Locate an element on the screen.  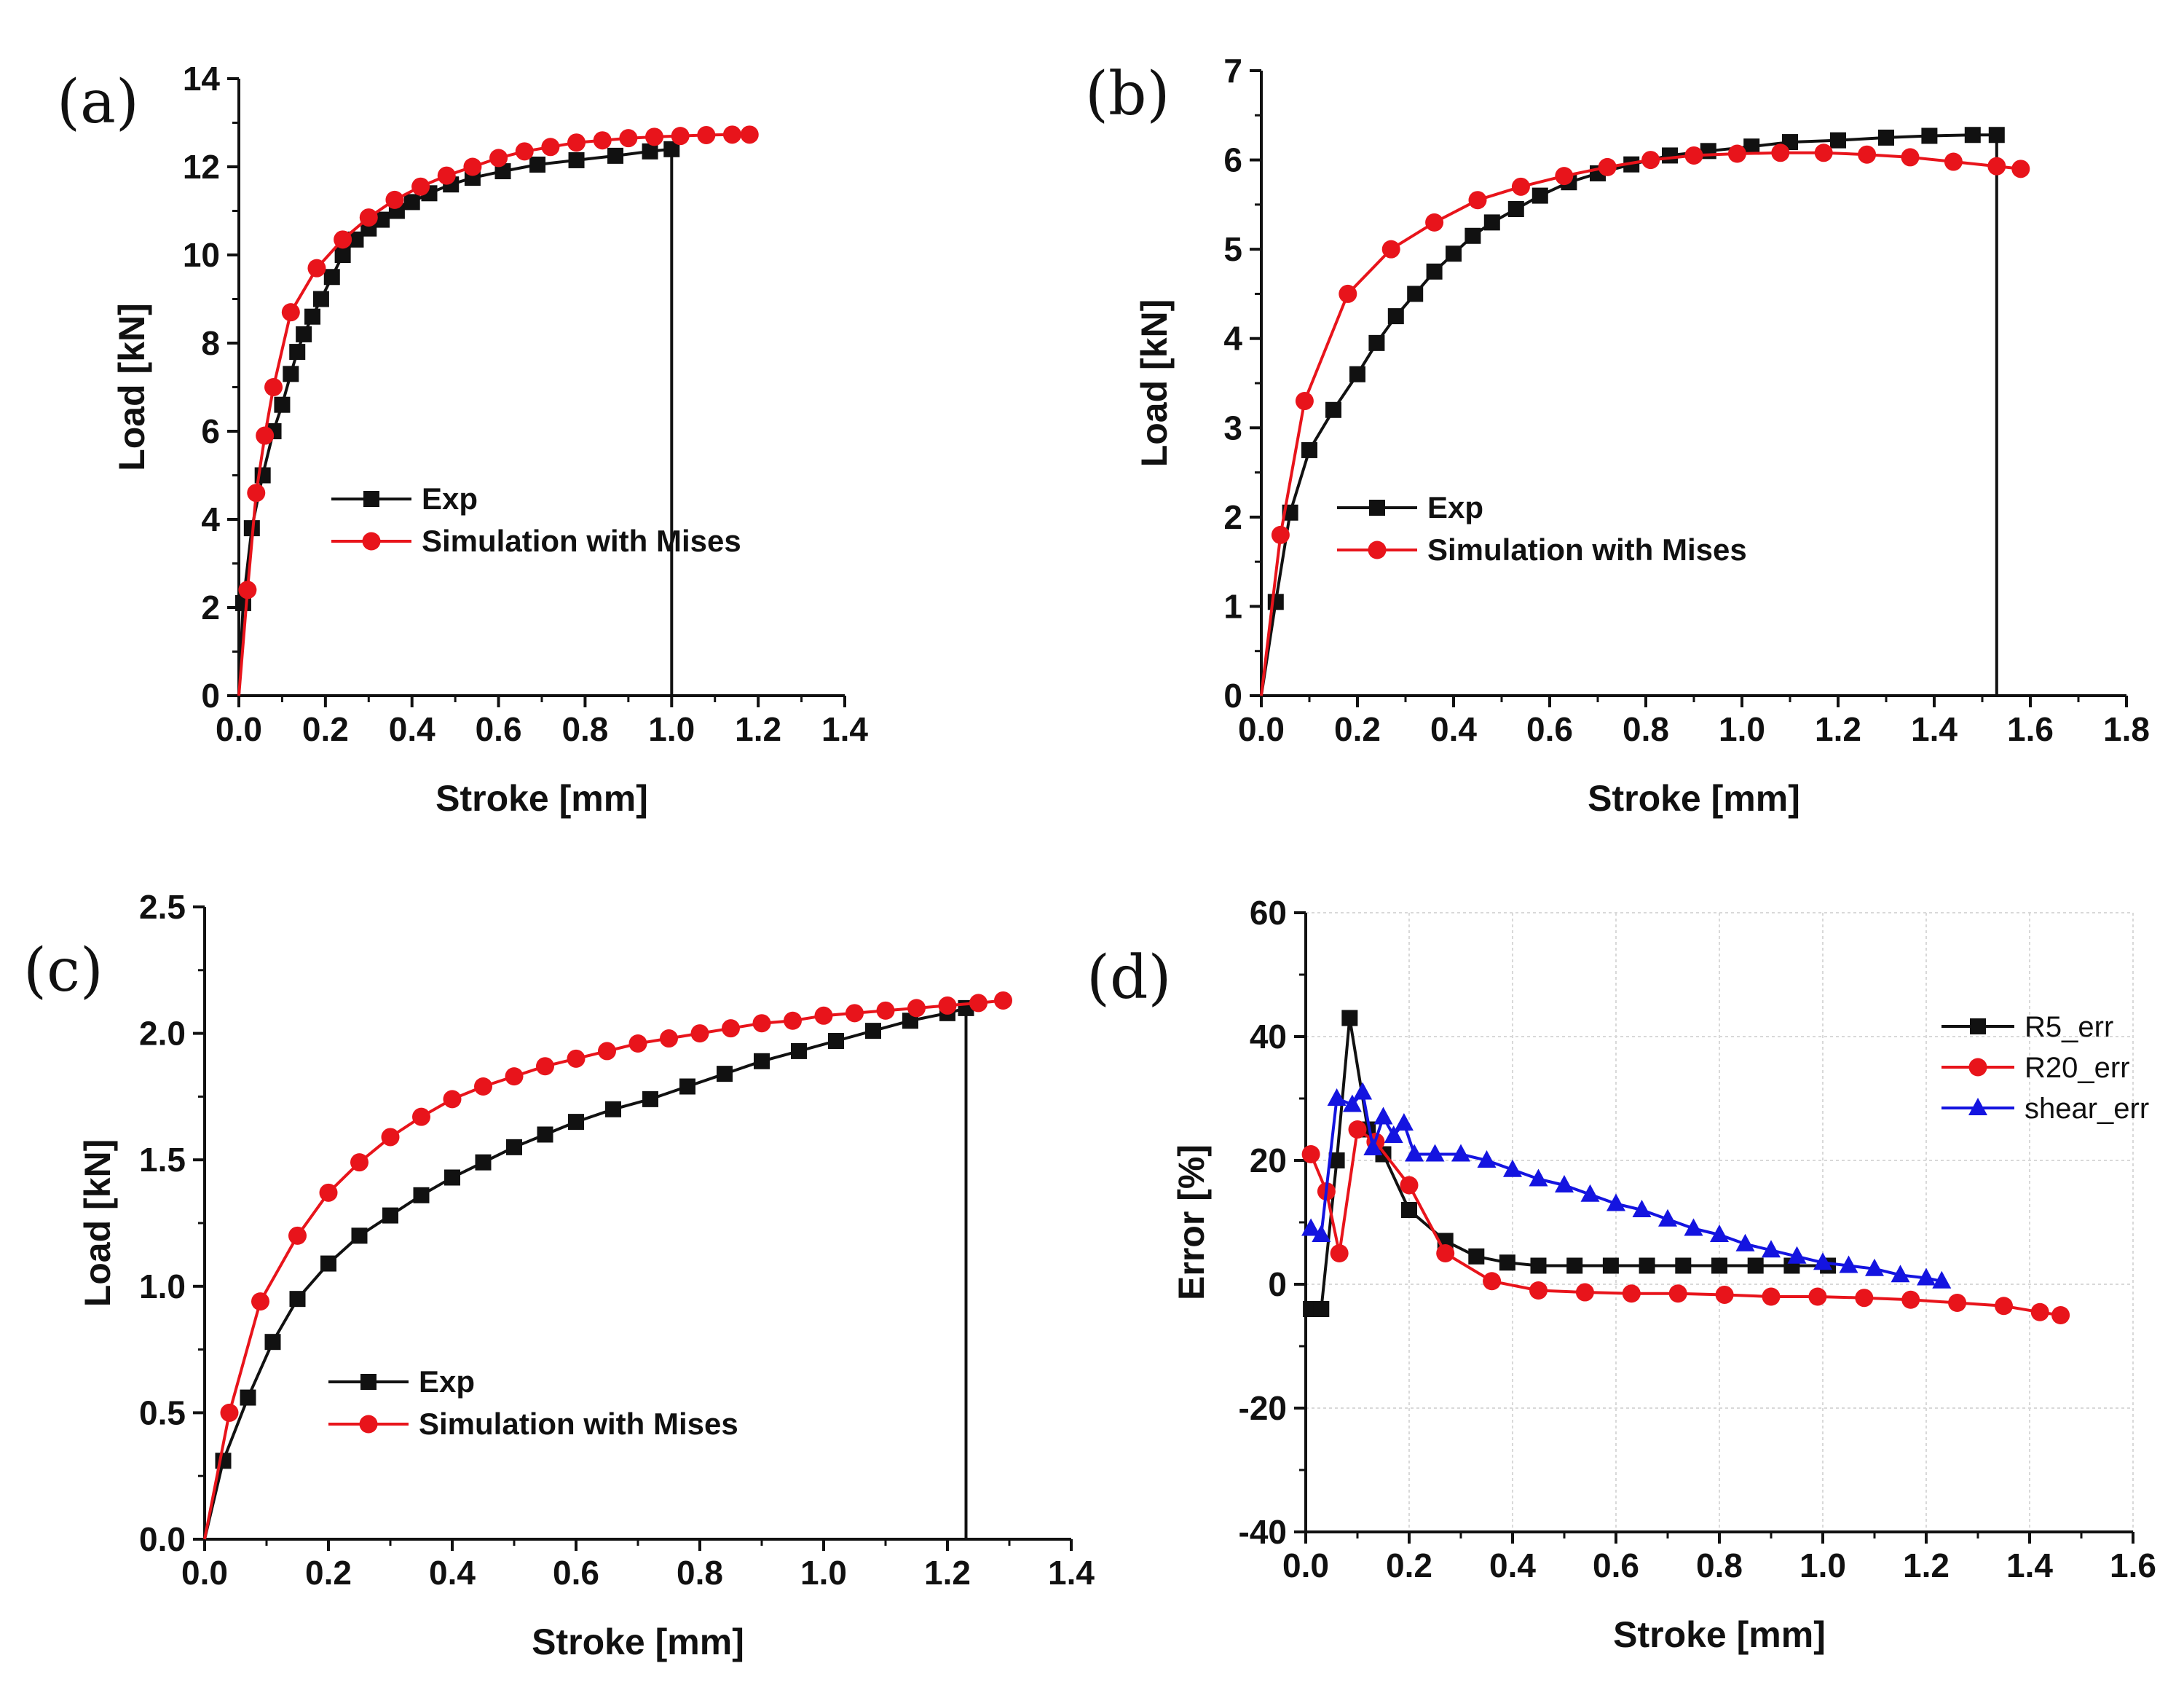
series-shear-err is located at coordinates (1626, 1185).